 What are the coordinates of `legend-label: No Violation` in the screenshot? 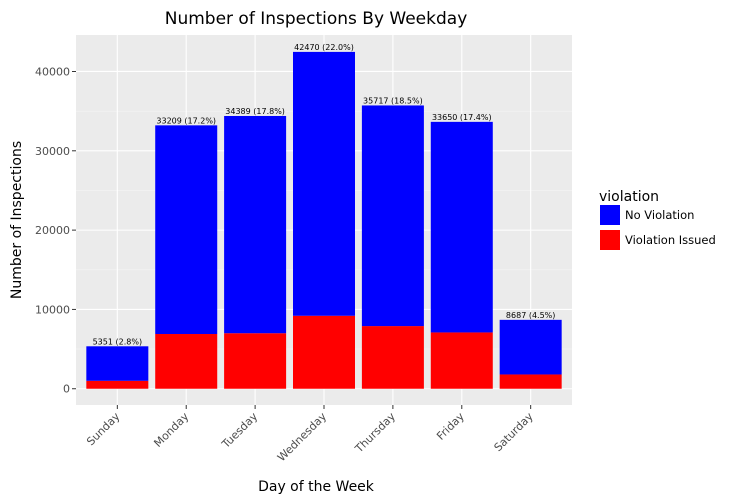 It's located at (659, 215).